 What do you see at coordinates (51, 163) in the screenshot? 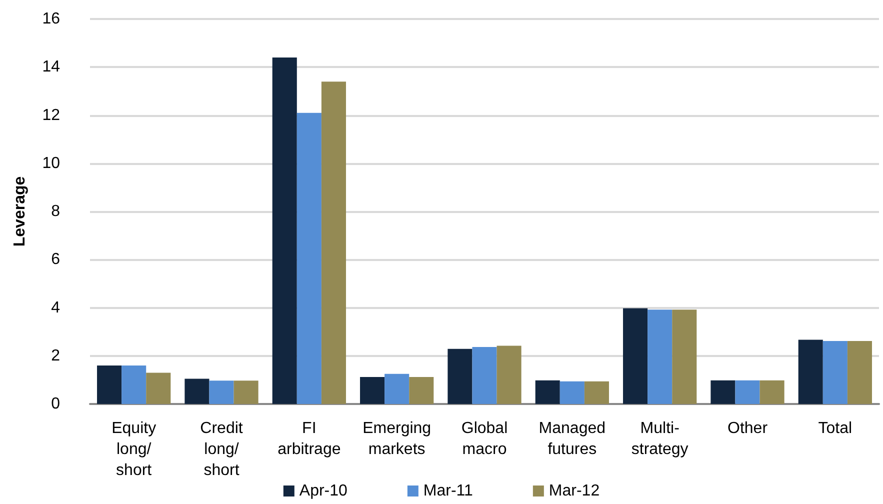
I see `y-tick-label: 10` at bounding box center [51, 163].